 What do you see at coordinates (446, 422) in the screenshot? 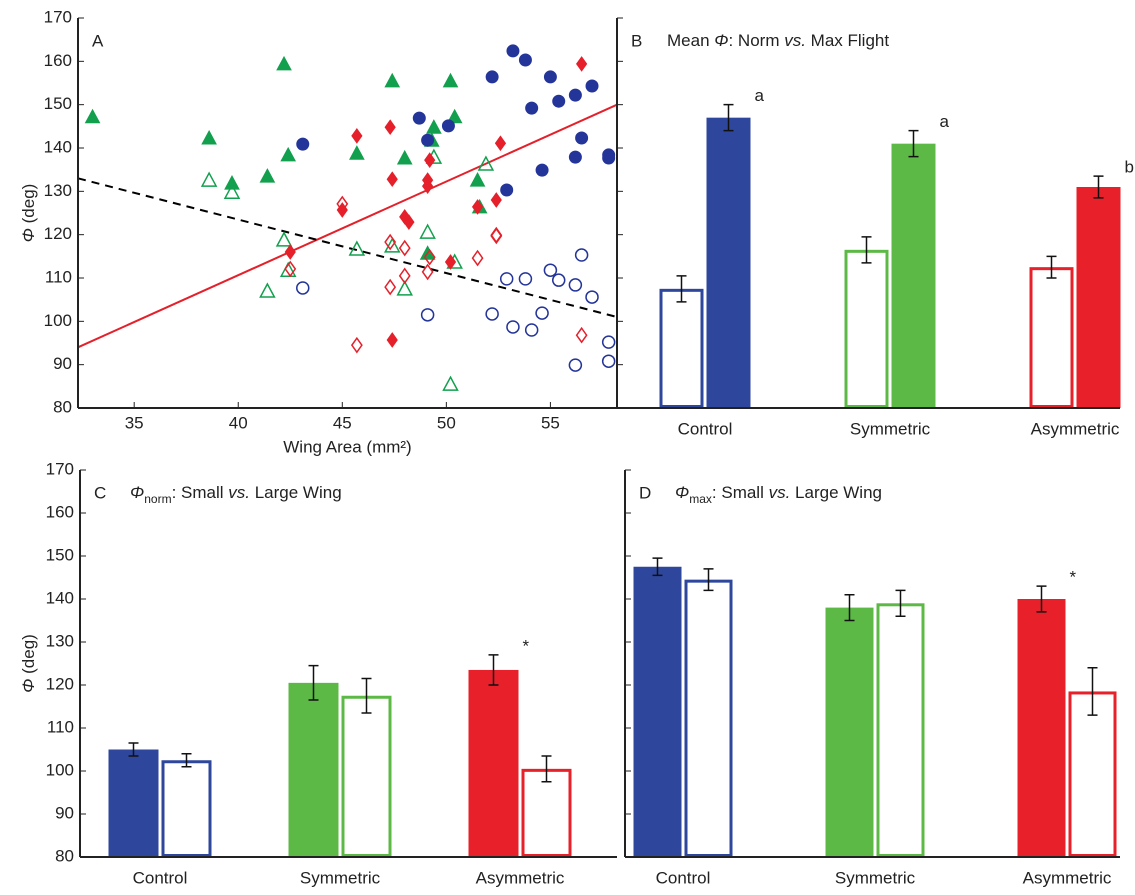
I see `x-tick-label: 50` at bounding box center [446, 422].